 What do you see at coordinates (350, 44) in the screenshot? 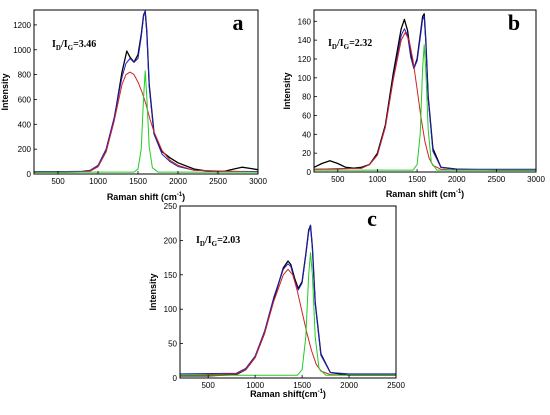
I see `id-ig-ratio-label: ID/IG=2.32` at bounding box center [350, 44].